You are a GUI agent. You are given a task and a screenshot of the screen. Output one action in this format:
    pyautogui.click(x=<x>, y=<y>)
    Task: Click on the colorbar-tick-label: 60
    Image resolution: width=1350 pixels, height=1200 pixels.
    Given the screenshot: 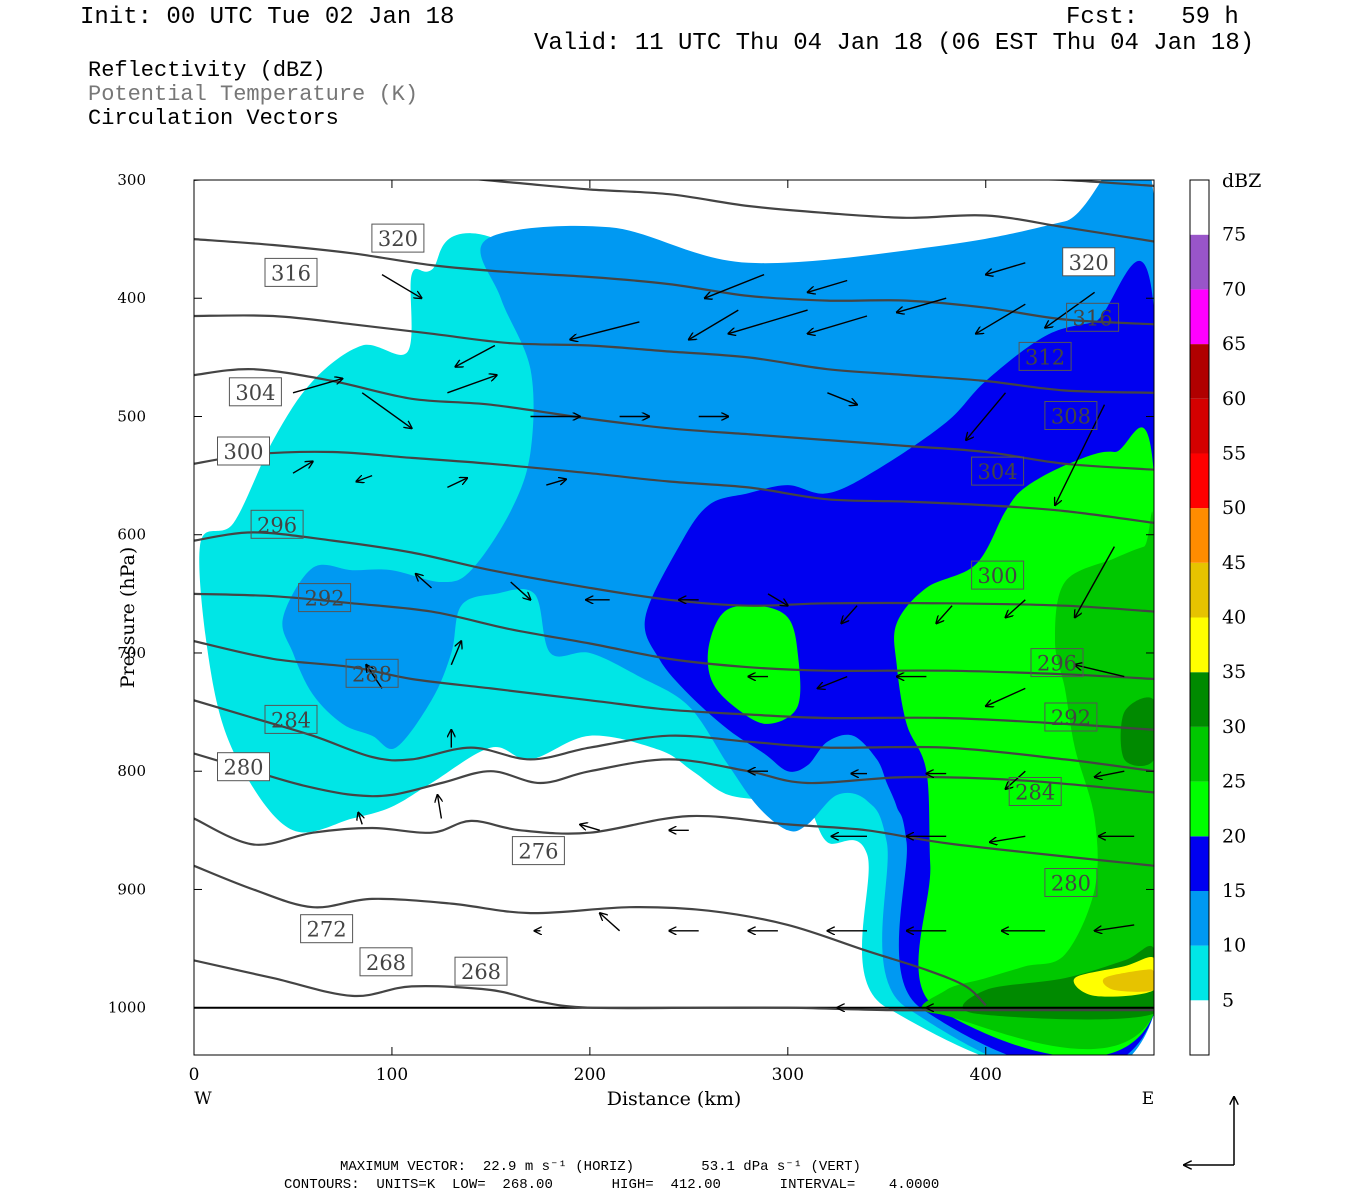 What is the action you would take?
    pyautogui.click(x=1234, y=399)
    